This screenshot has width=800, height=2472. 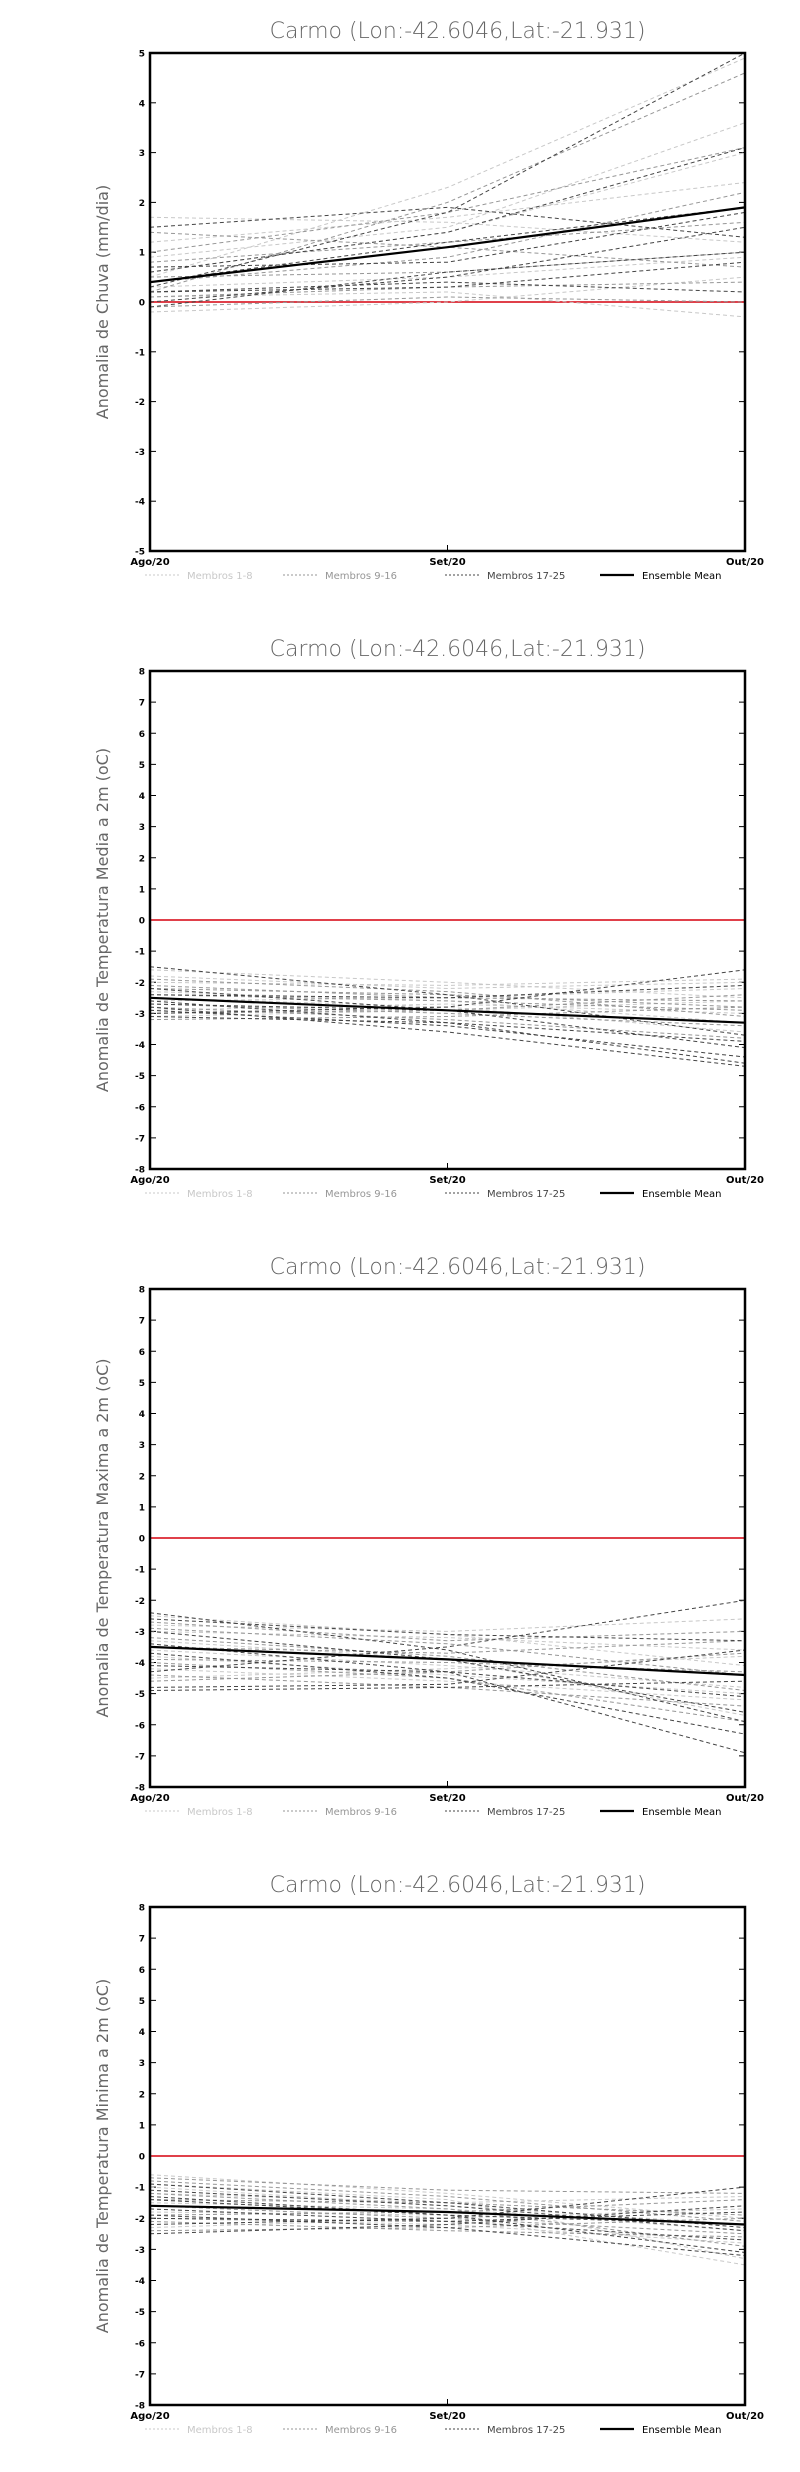 I want to click on y-axis-label: Anomalia de Temperatura Maxima a 2m (oC), so click(x=102, y=1537).